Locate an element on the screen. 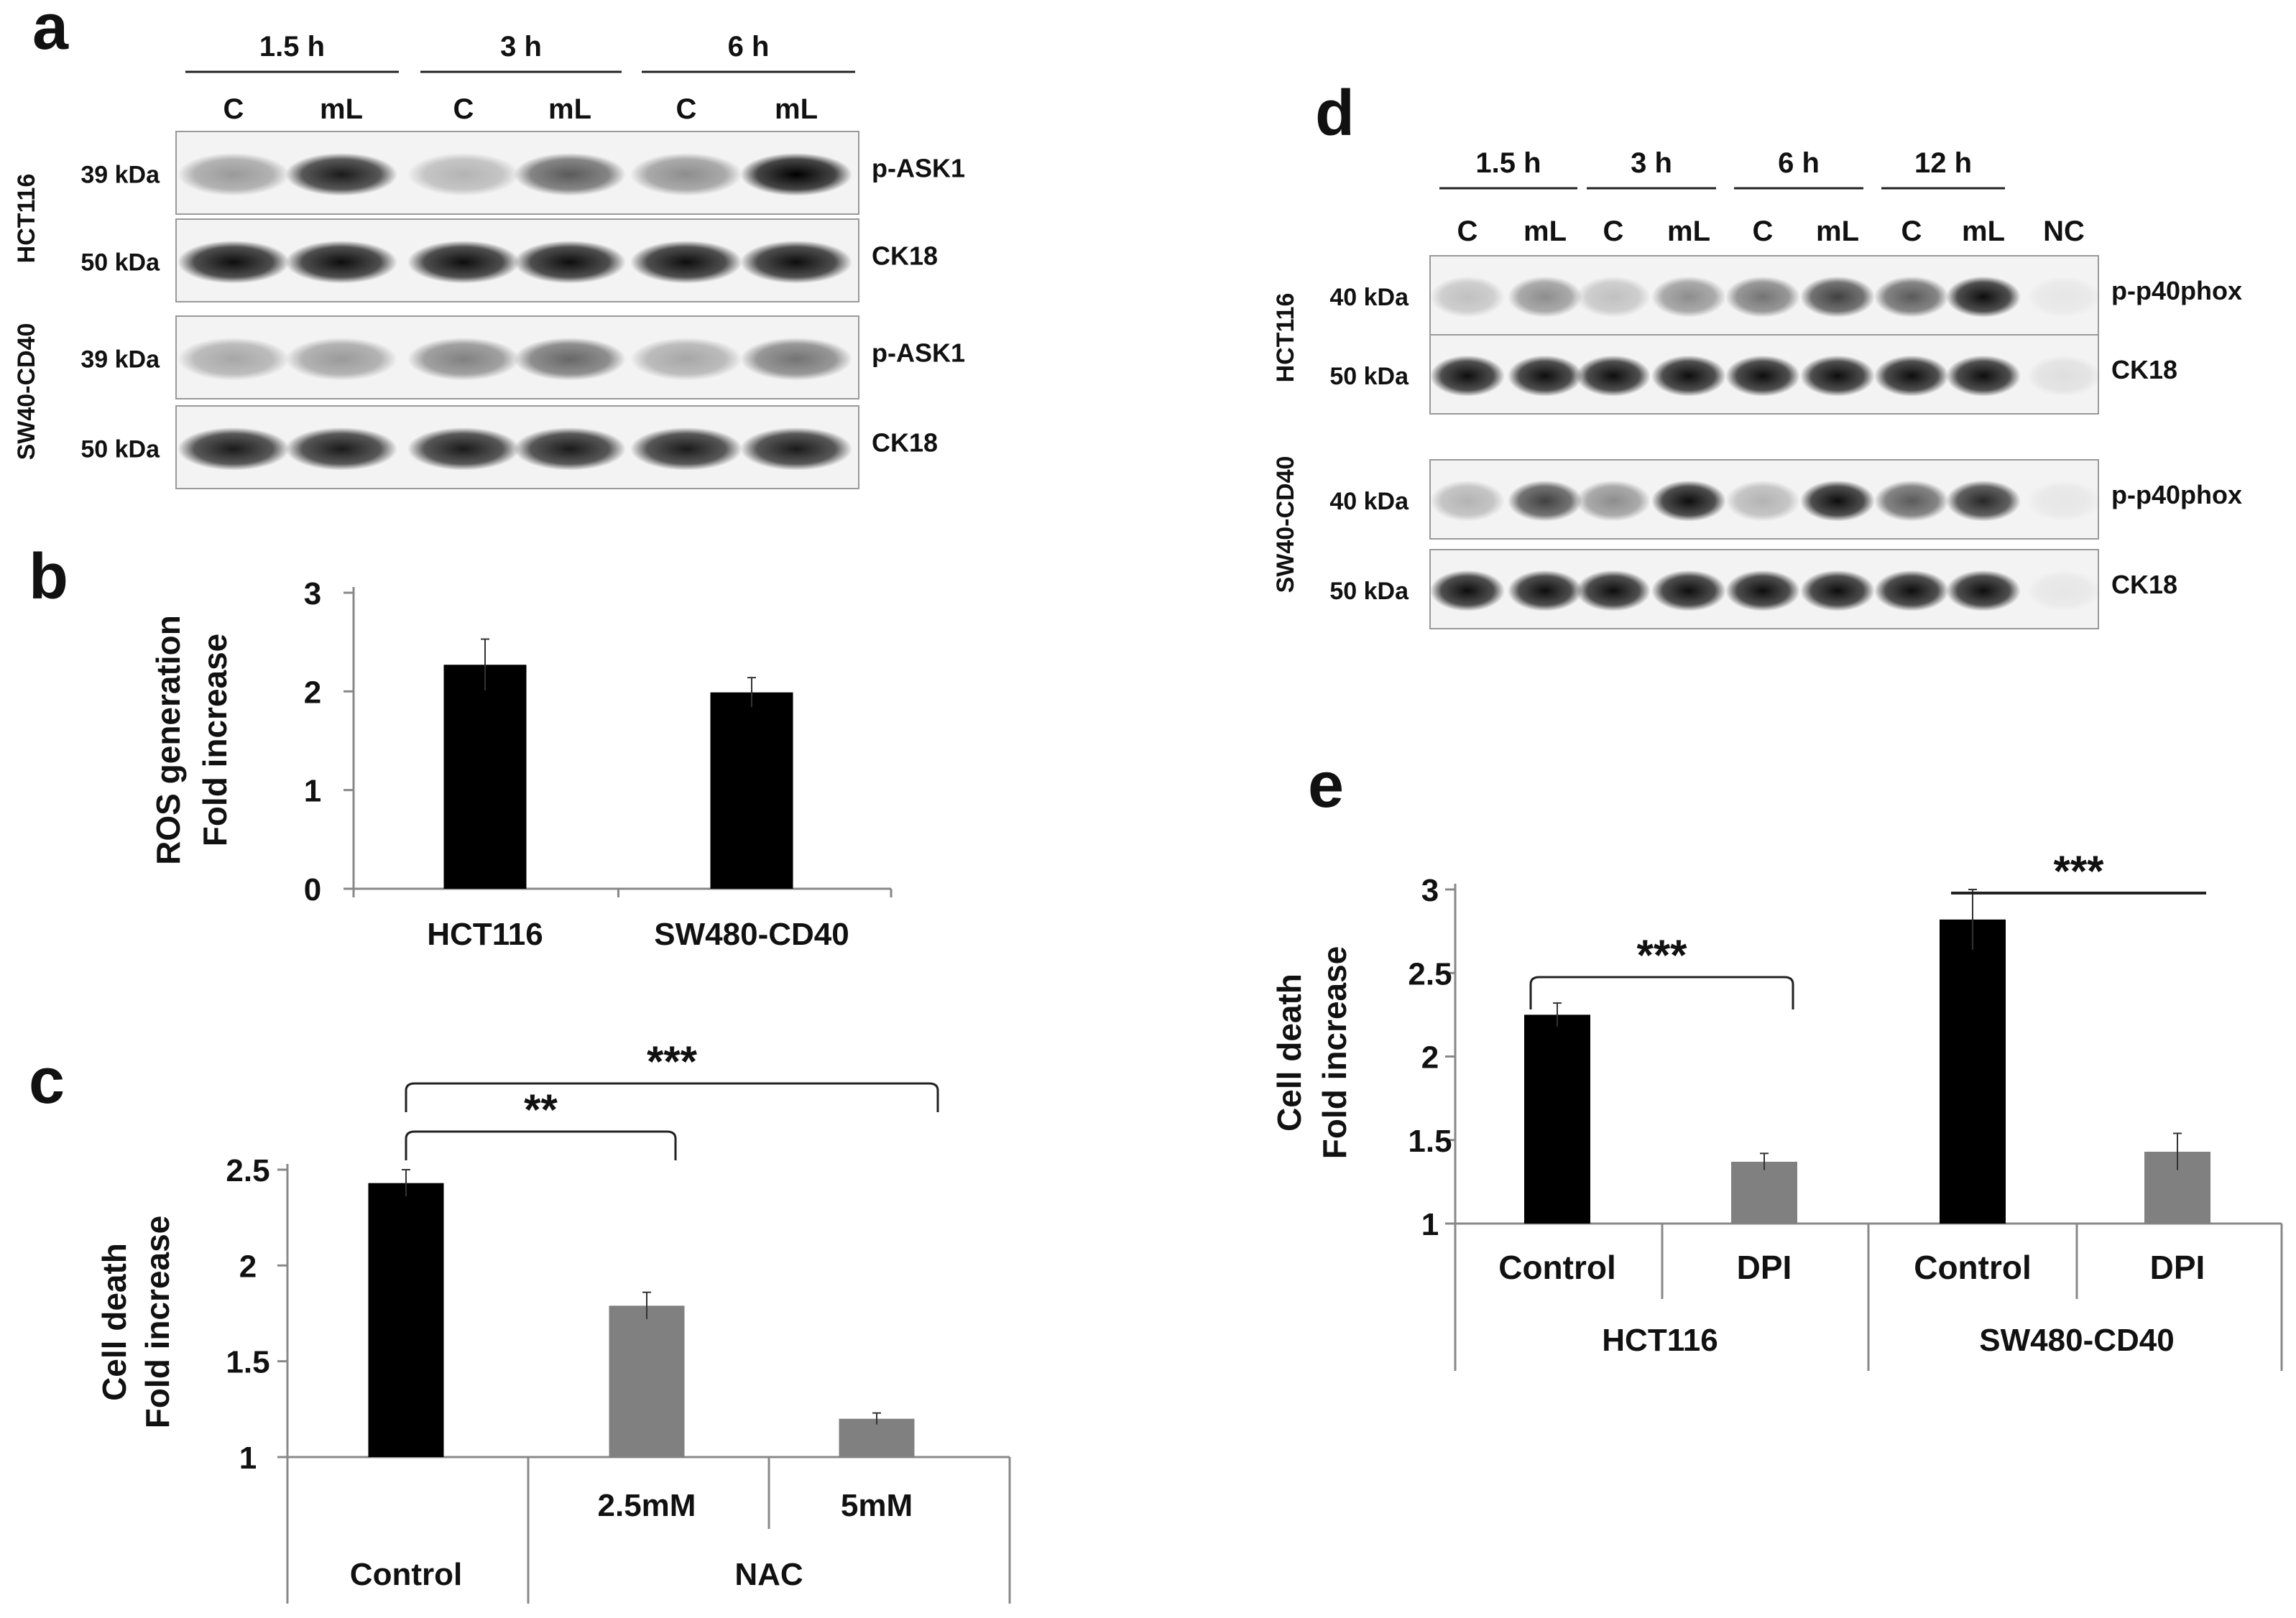  group-label: Control is located at coordinates (406, 1574).